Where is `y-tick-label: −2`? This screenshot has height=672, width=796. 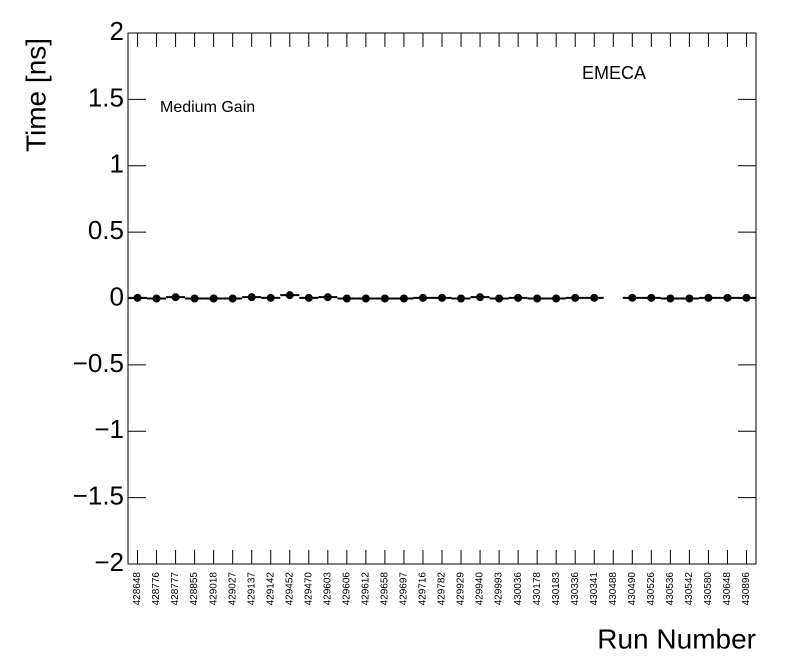 y-tick-label: −2 is located at coordinates (109, 562).